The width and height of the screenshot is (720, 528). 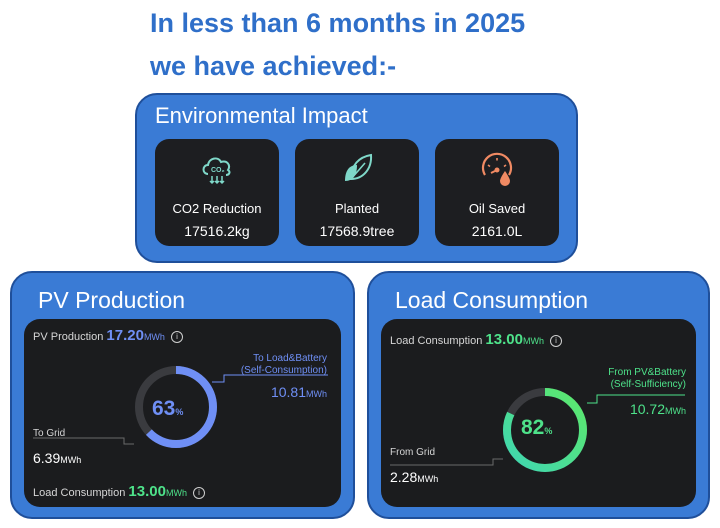 I want to click on oil-saved-value: 2161.0L, so click(x=497, y=231).